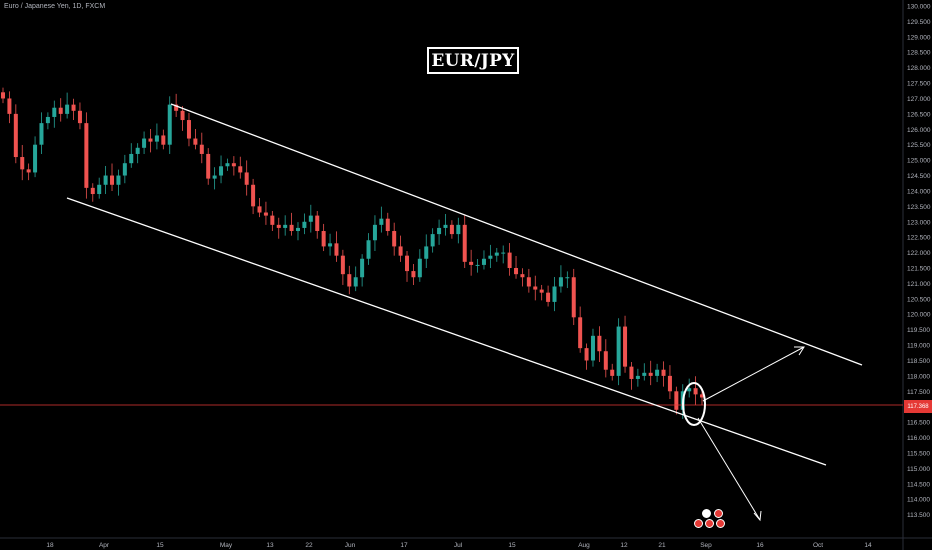 The width and height of the screenshot is (932, 550). I want to click on y-tick-label: 121.000, so click(919, 284).